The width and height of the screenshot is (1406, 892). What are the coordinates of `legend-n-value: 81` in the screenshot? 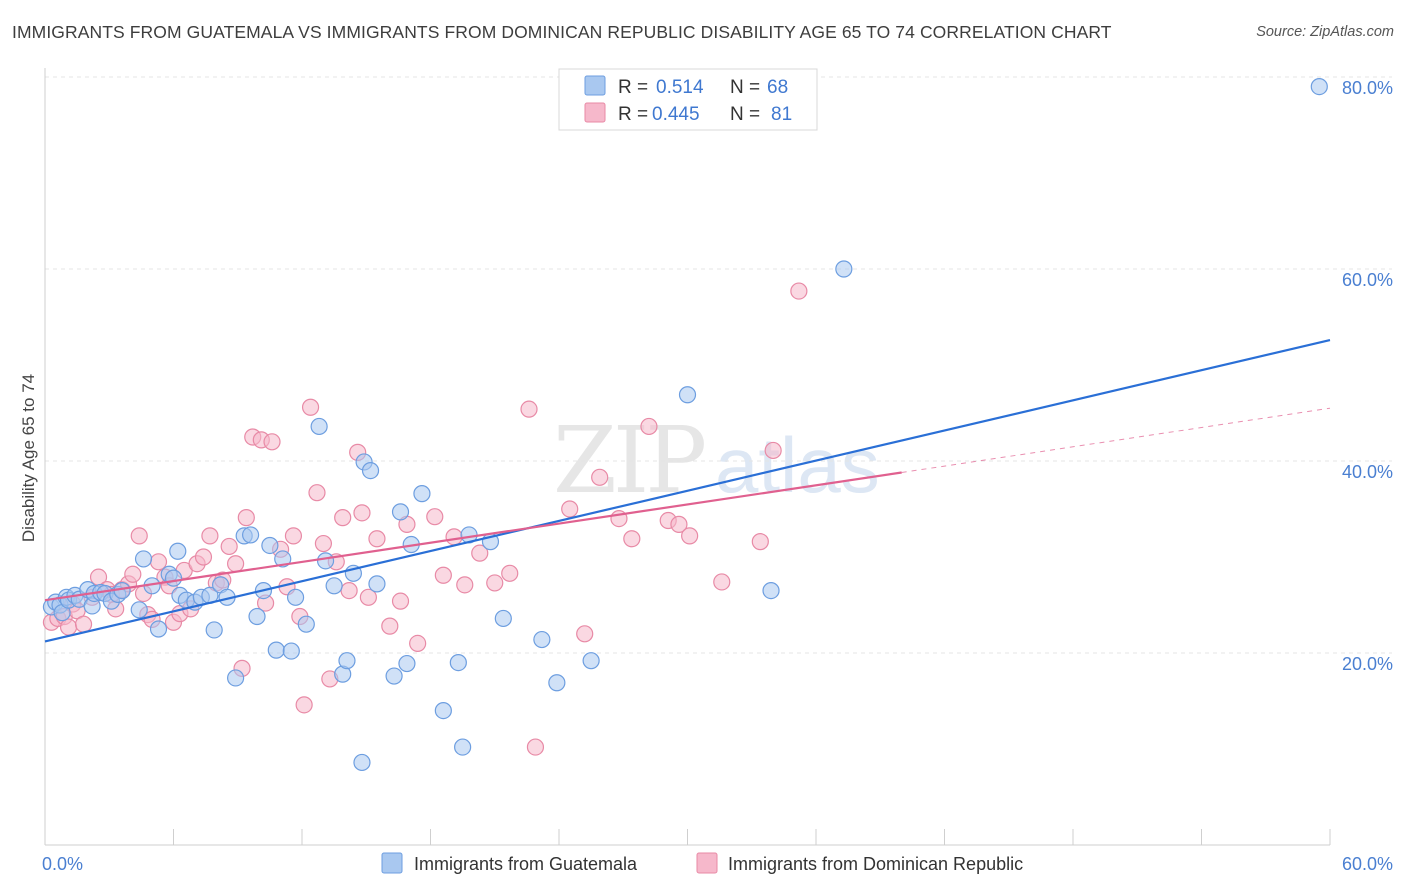 It's located at (781, 114).